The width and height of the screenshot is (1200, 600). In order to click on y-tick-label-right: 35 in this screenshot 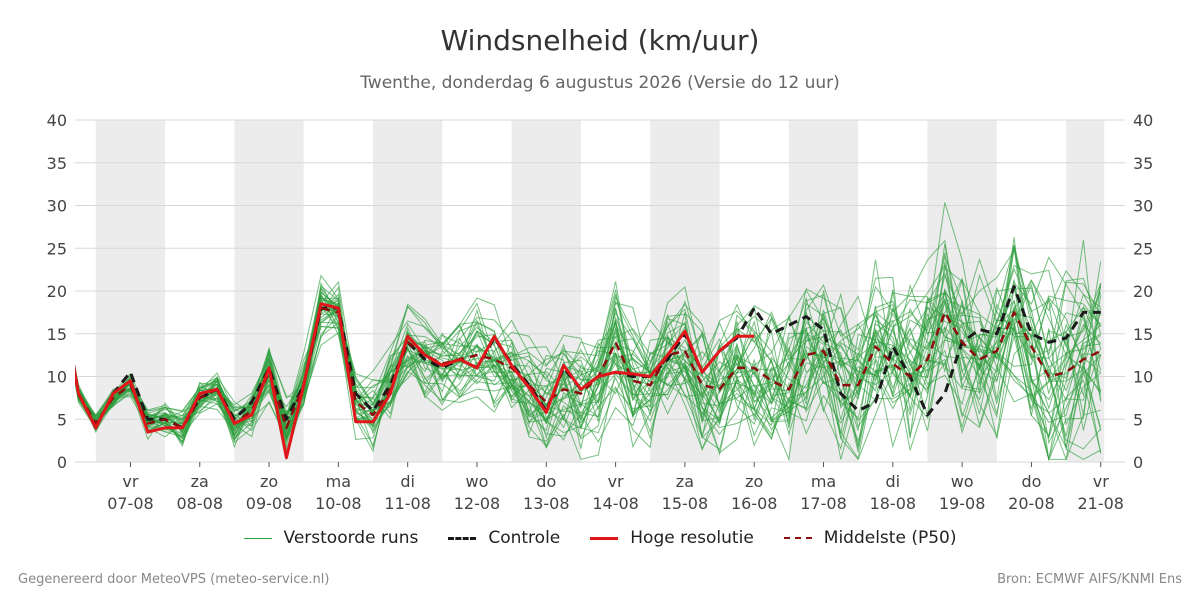, I will do `click(1143, 163)`.